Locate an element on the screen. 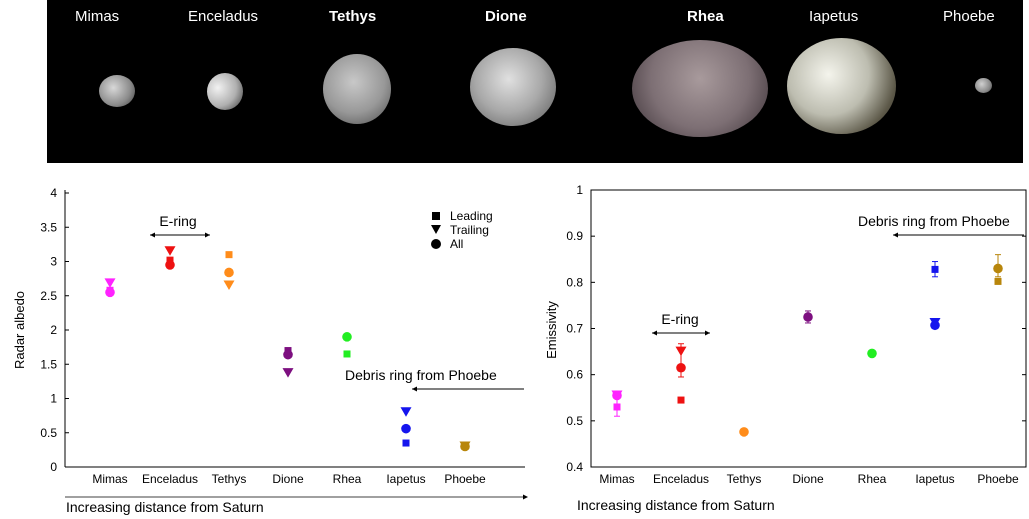 The image size is (1029, 519). distance-note-right: Increasing distance from Saturn is located at coordinates (676, 505).